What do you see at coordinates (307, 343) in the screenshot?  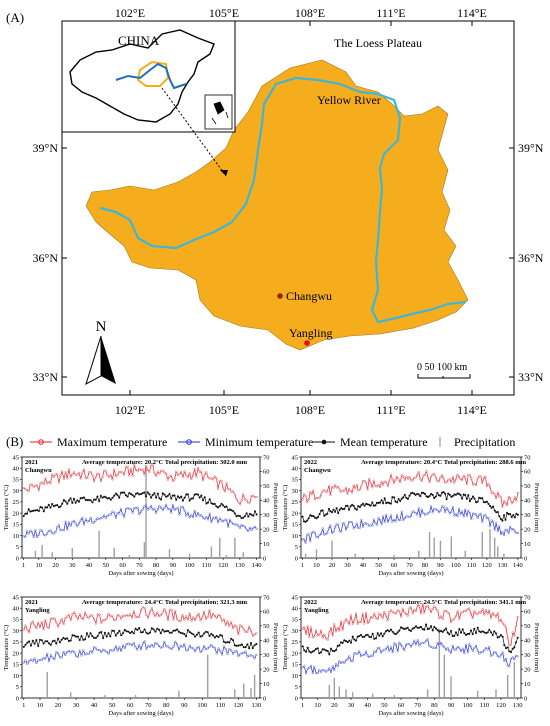 I see `yangling-site-marker` at bounding box center [307, 343].